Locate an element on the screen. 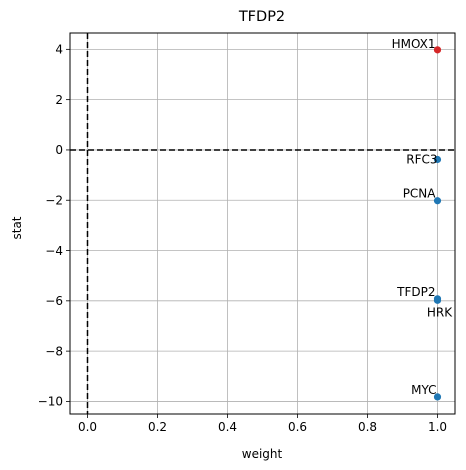 This screenshot has width=466, height=470. x-axis-label: weight is located at coordinates (262, 454).